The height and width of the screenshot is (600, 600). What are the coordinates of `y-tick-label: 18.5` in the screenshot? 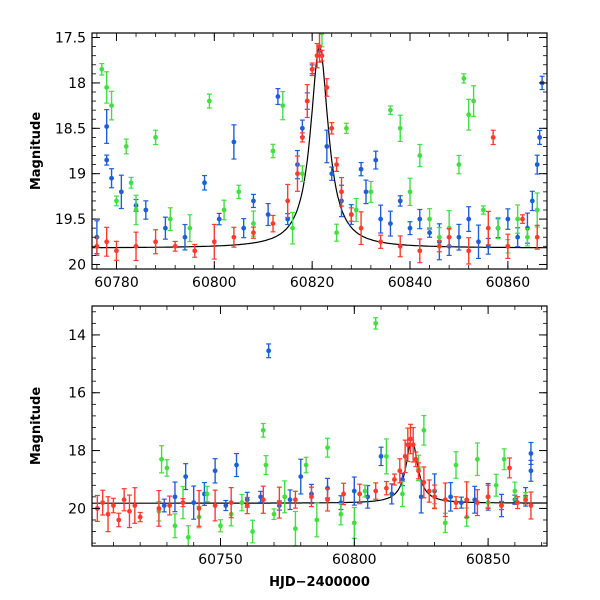 It's located at (70, 129).